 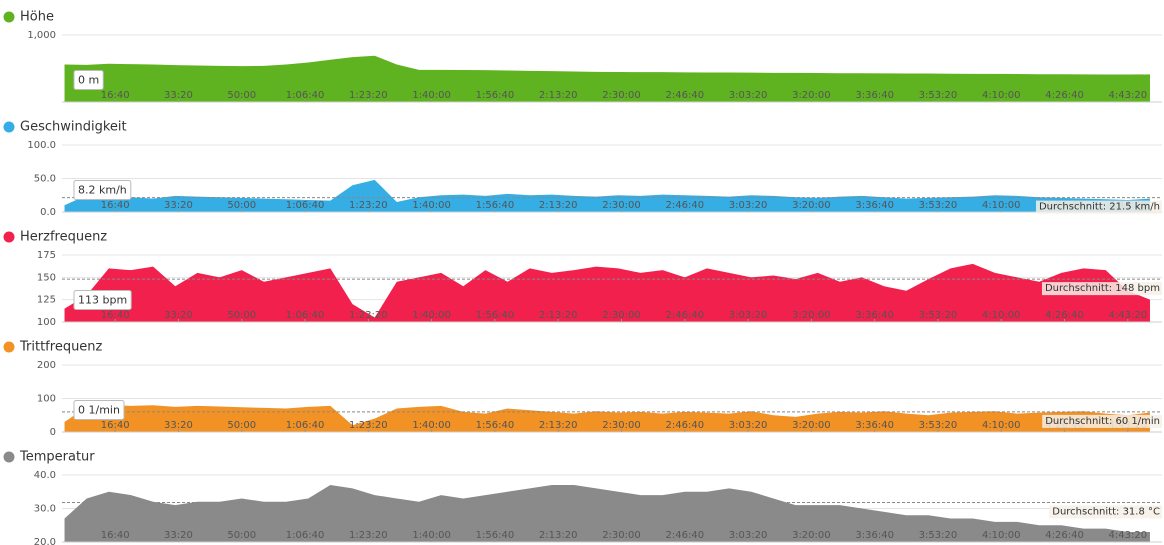 What do you see at coordinates (46, 255) in the screenshot?
I see `y-tick-label: 175` at bounding box center [46, 255].